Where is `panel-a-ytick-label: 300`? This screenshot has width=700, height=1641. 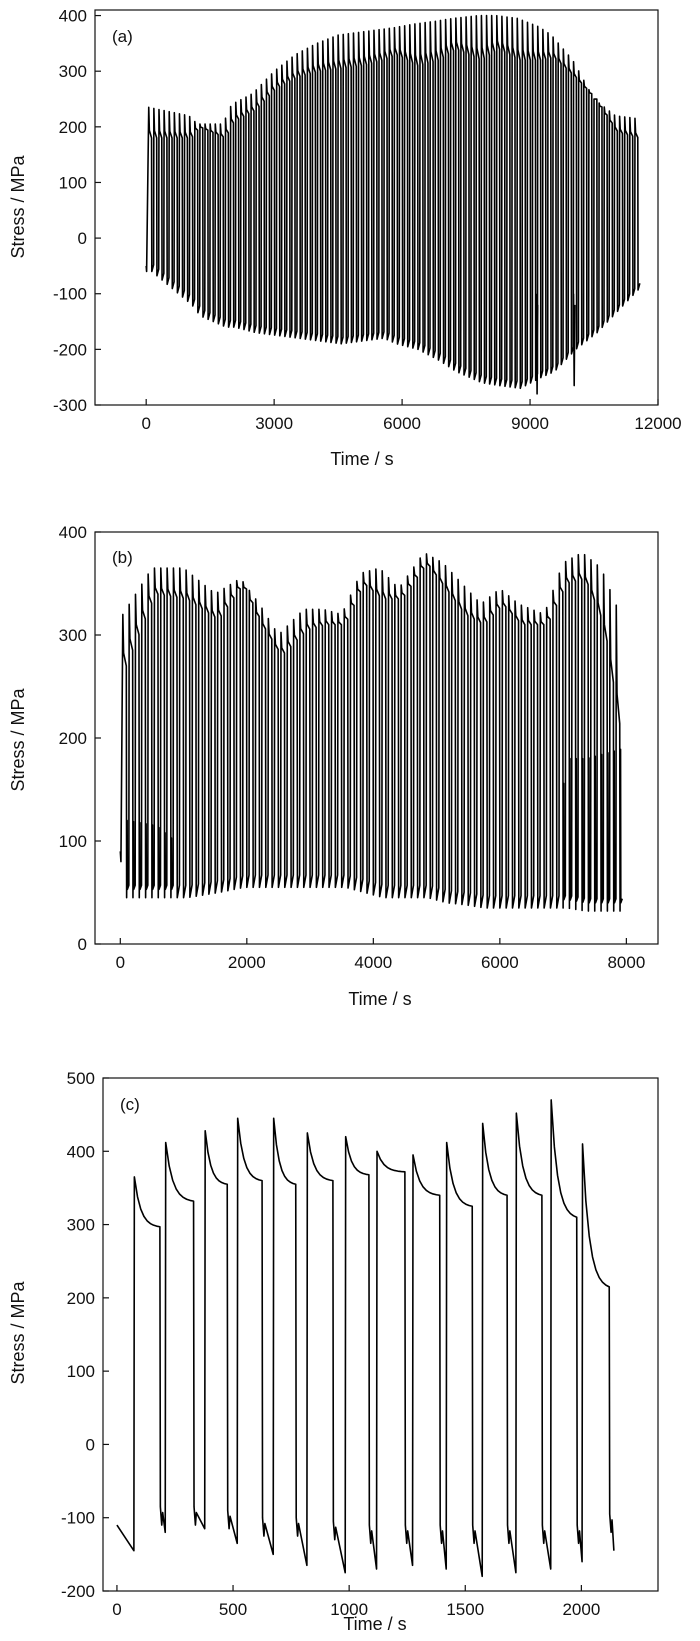 panel-a-ytick-label: 300 is located at coordinates (73, 71).